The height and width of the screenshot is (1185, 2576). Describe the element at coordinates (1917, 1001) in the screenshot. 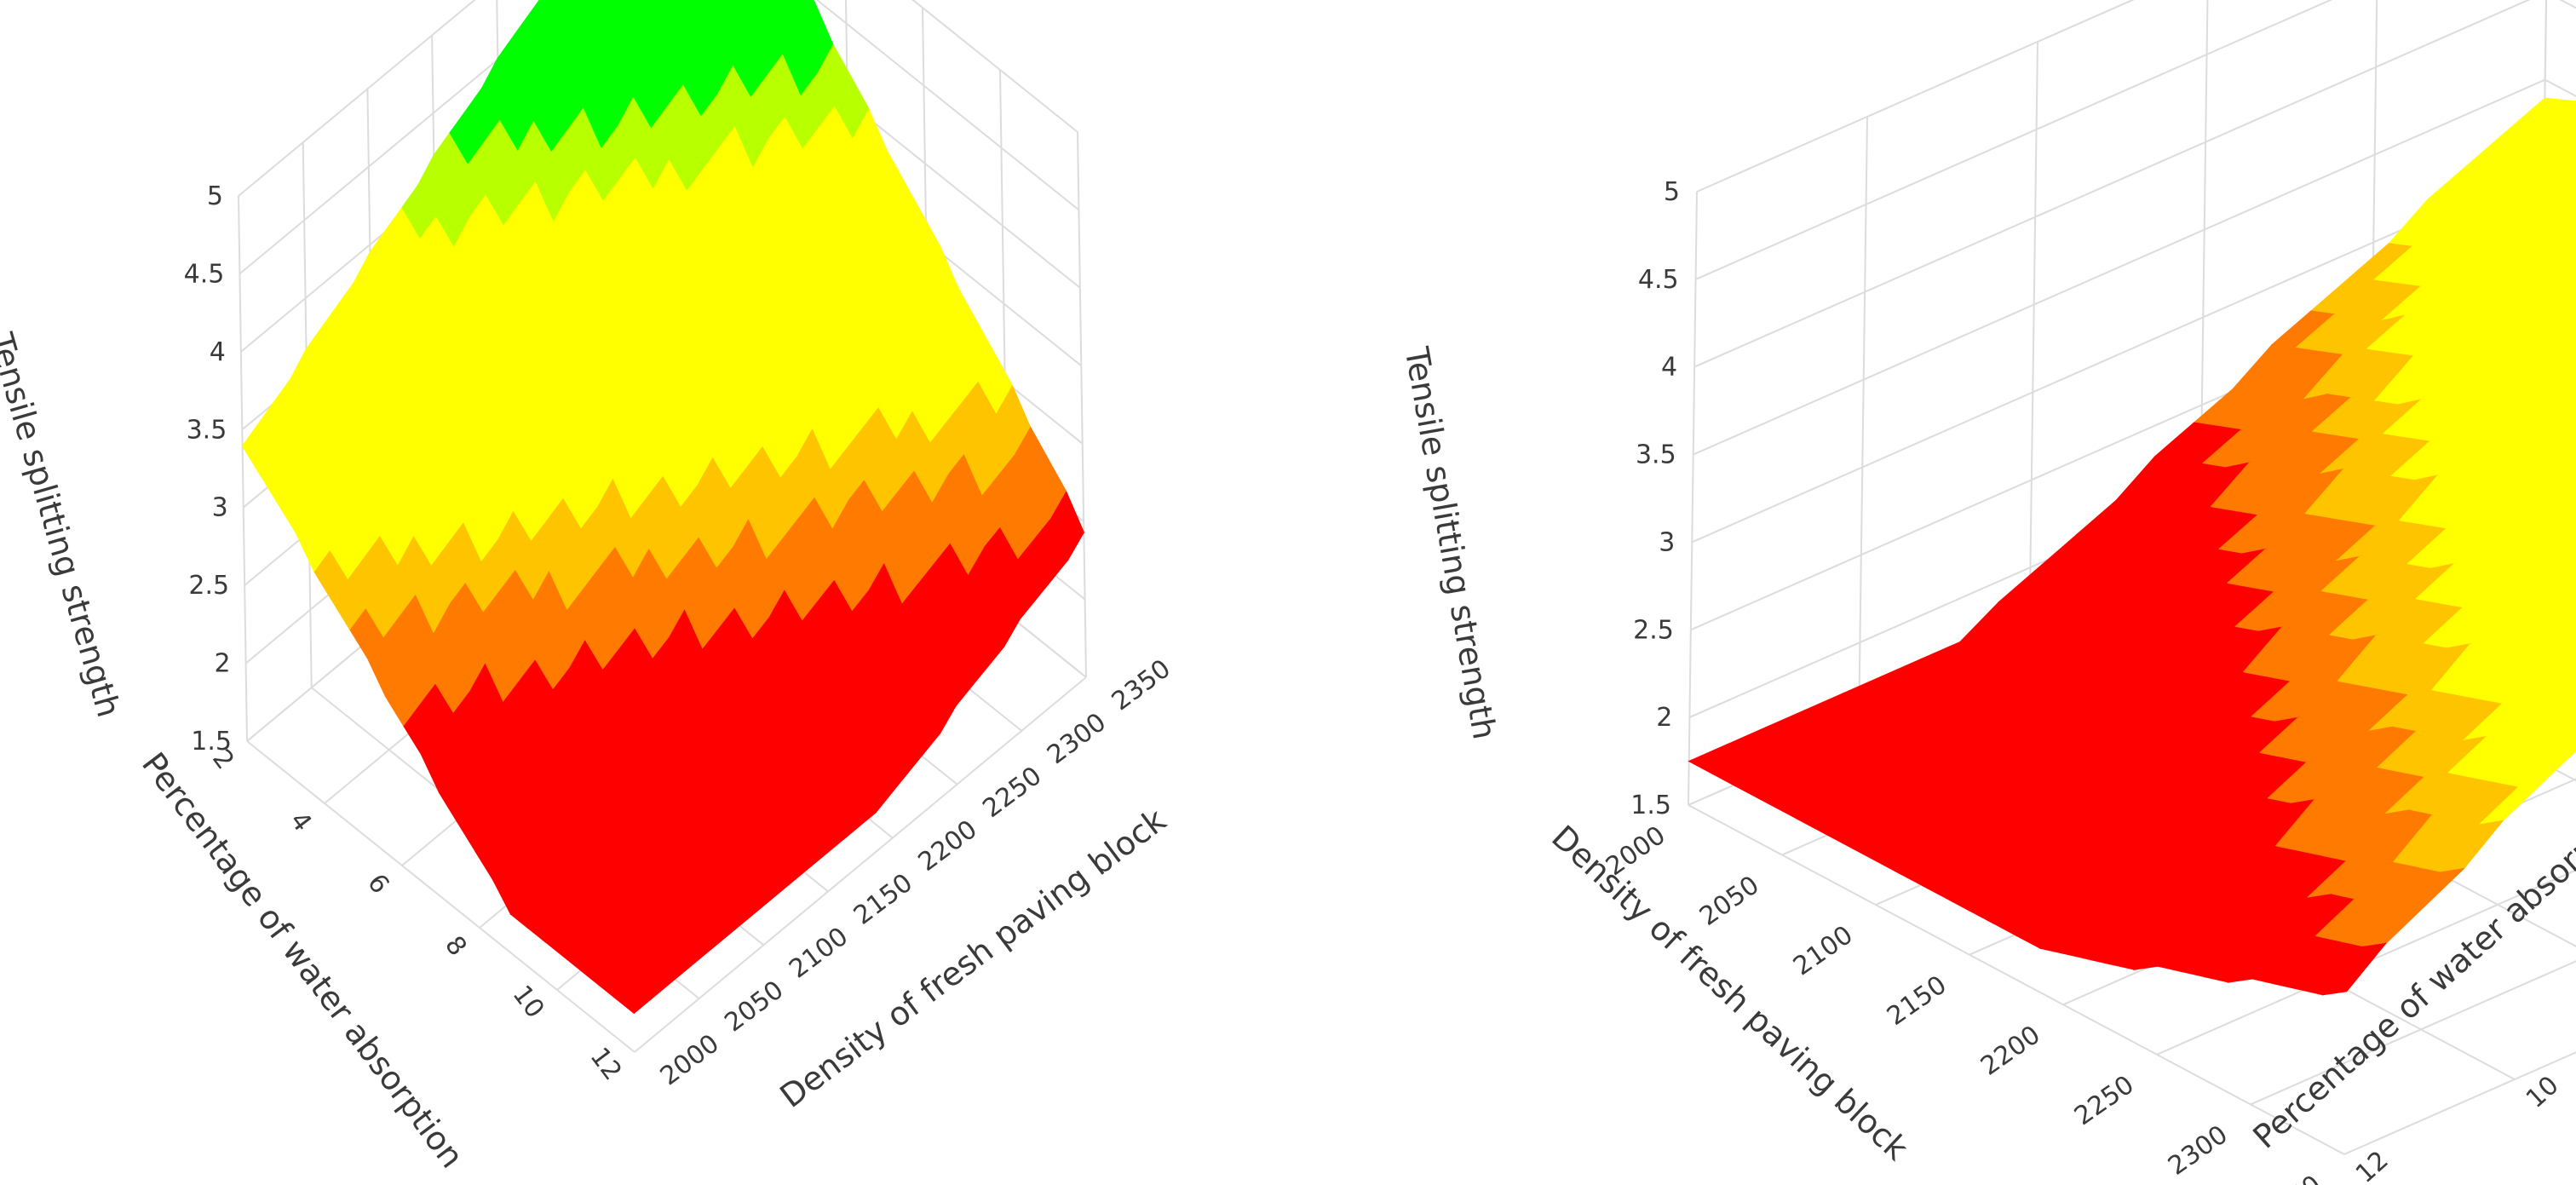

I see `right-x-tick-label: 2150` at that location.